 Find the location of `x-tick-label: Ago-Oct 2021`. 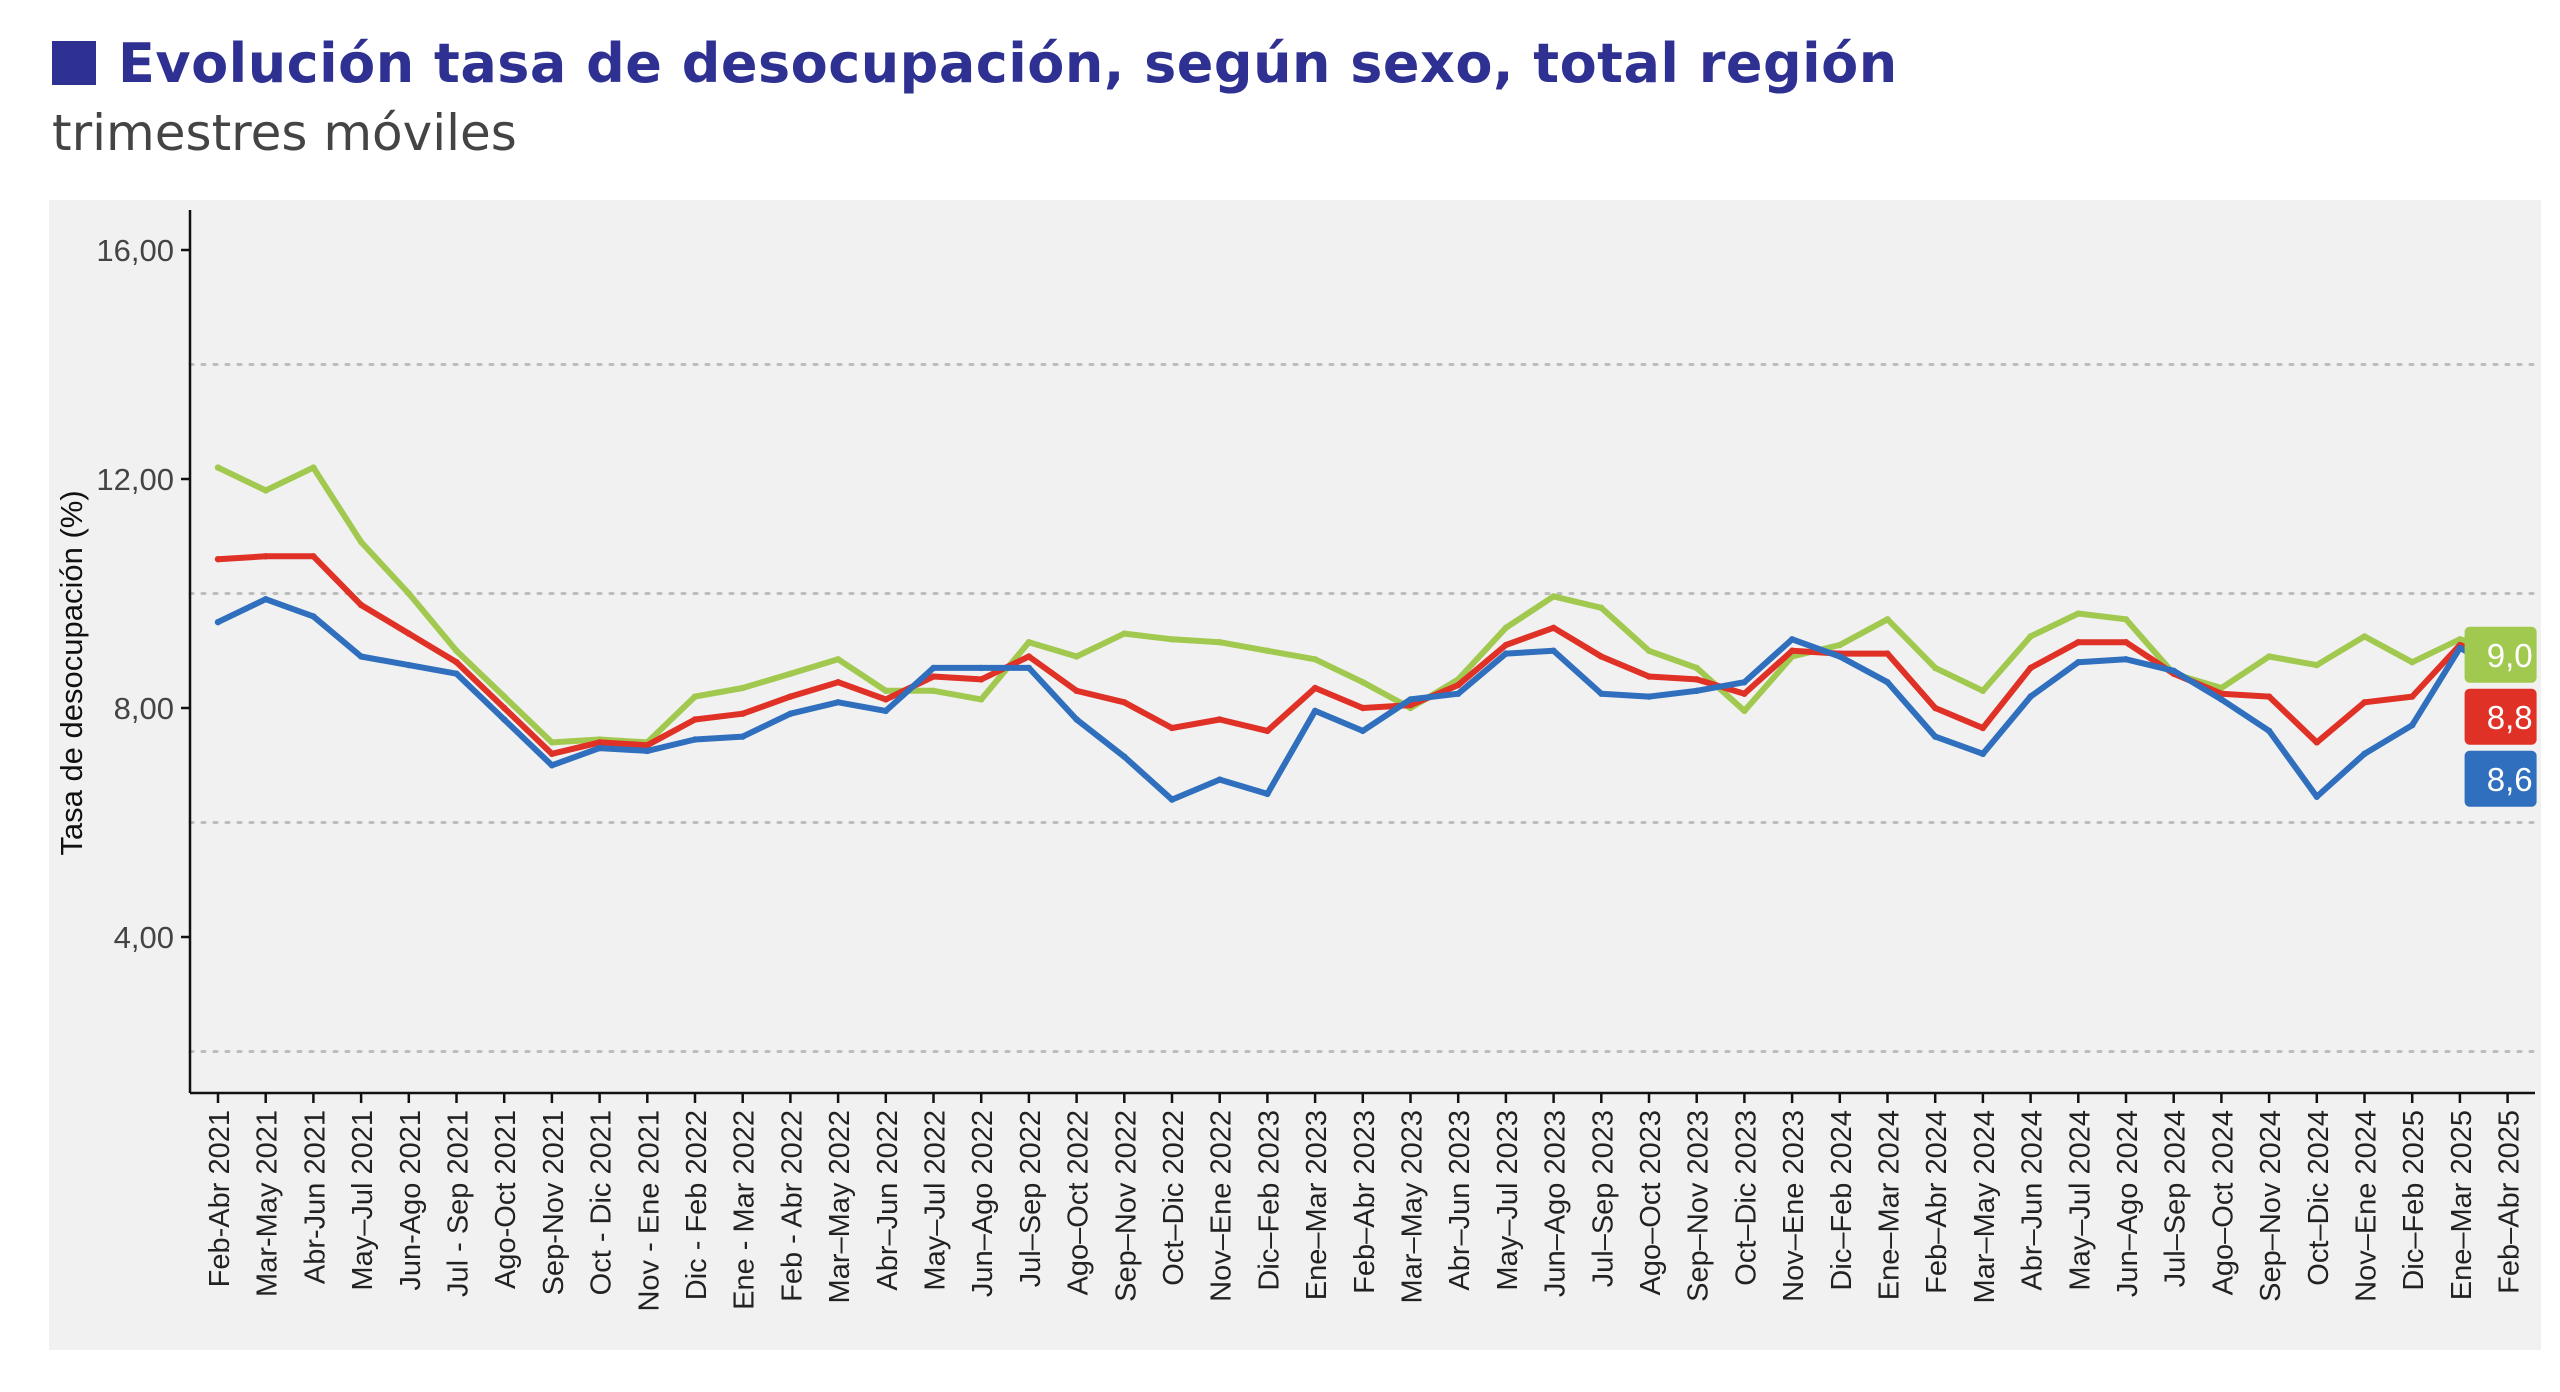

x-tick-label: Ago-Oct 2021 is located at coordinates (506, 1199).